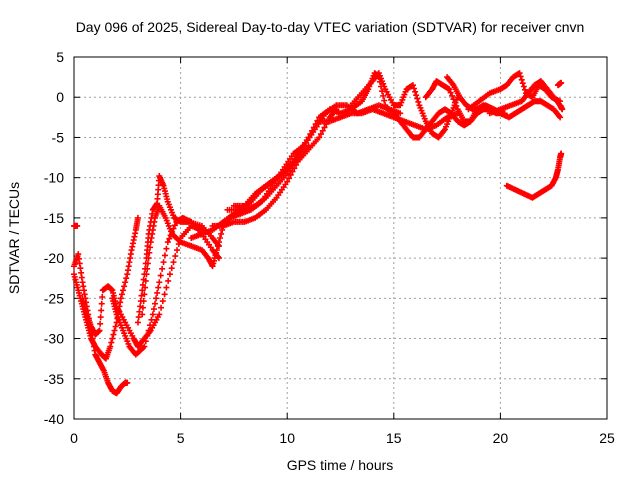 This screenshot has height=480, width=640. Describe the element at coordinates (54, 339) in the screenshot. I see `y-tick-label: -30` at that location.